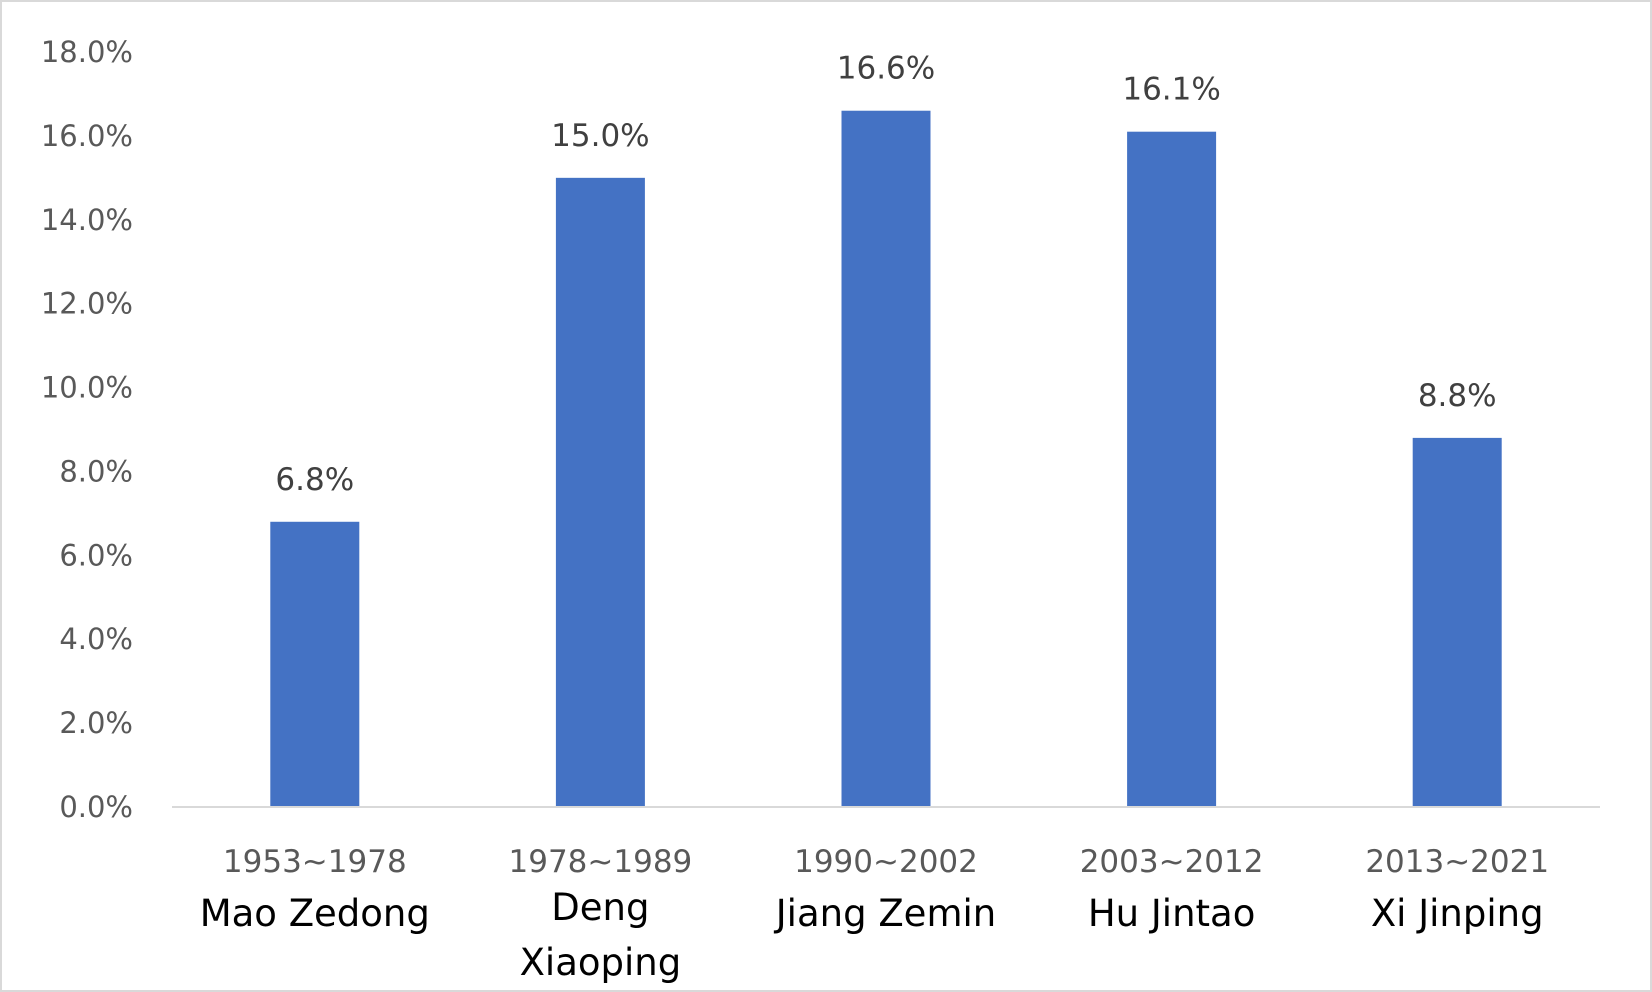 This screenshot has width=1652, height=992. I want to click on y-tick-label: 2.0%, so click(96, 723).